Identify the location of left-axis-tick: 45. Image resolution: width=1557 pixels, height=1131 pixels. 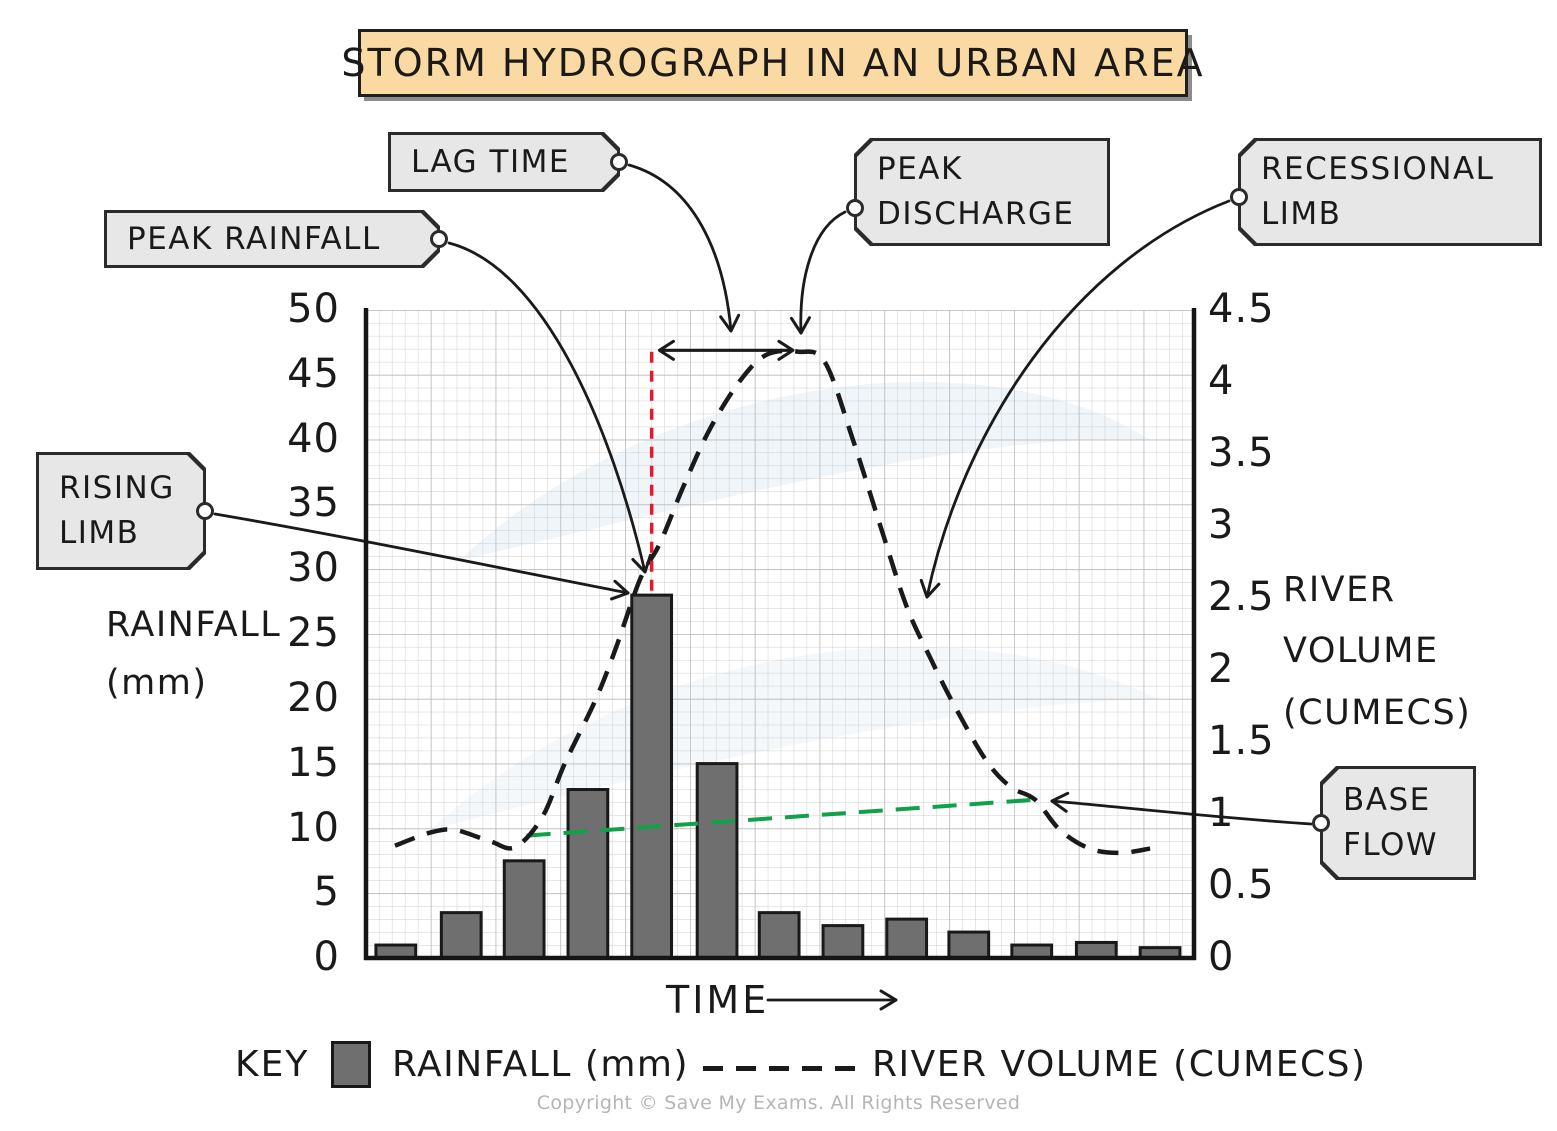
(313, 374).